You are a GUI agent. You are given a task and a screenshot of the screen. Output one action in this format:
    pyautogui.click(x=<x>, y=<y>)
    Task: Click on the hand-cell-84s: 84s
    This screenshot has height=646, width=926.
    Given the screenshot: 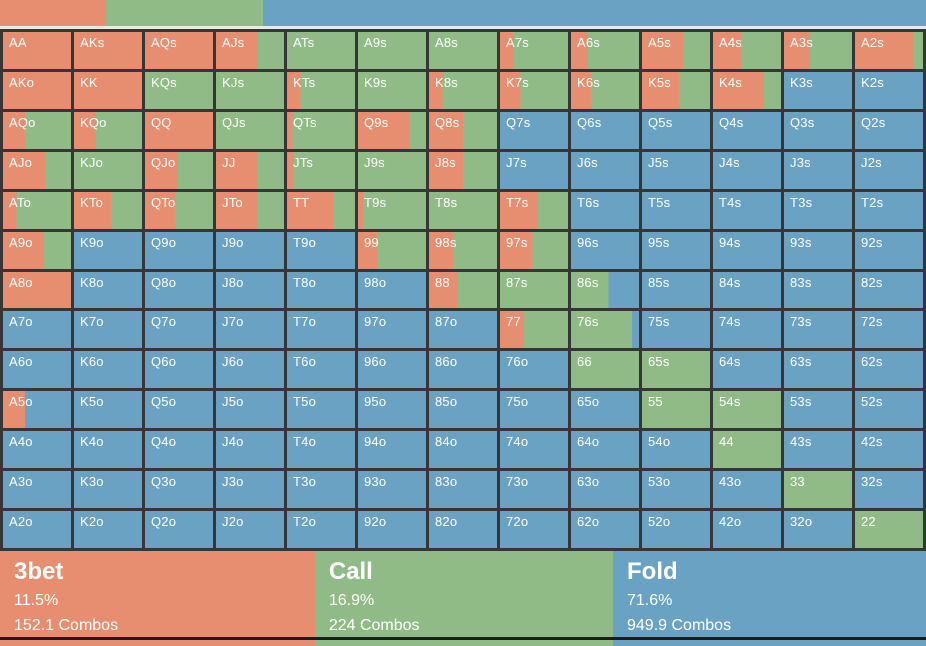 What is the action you would take?
    pyautogui.click(x=747, y=290)
    